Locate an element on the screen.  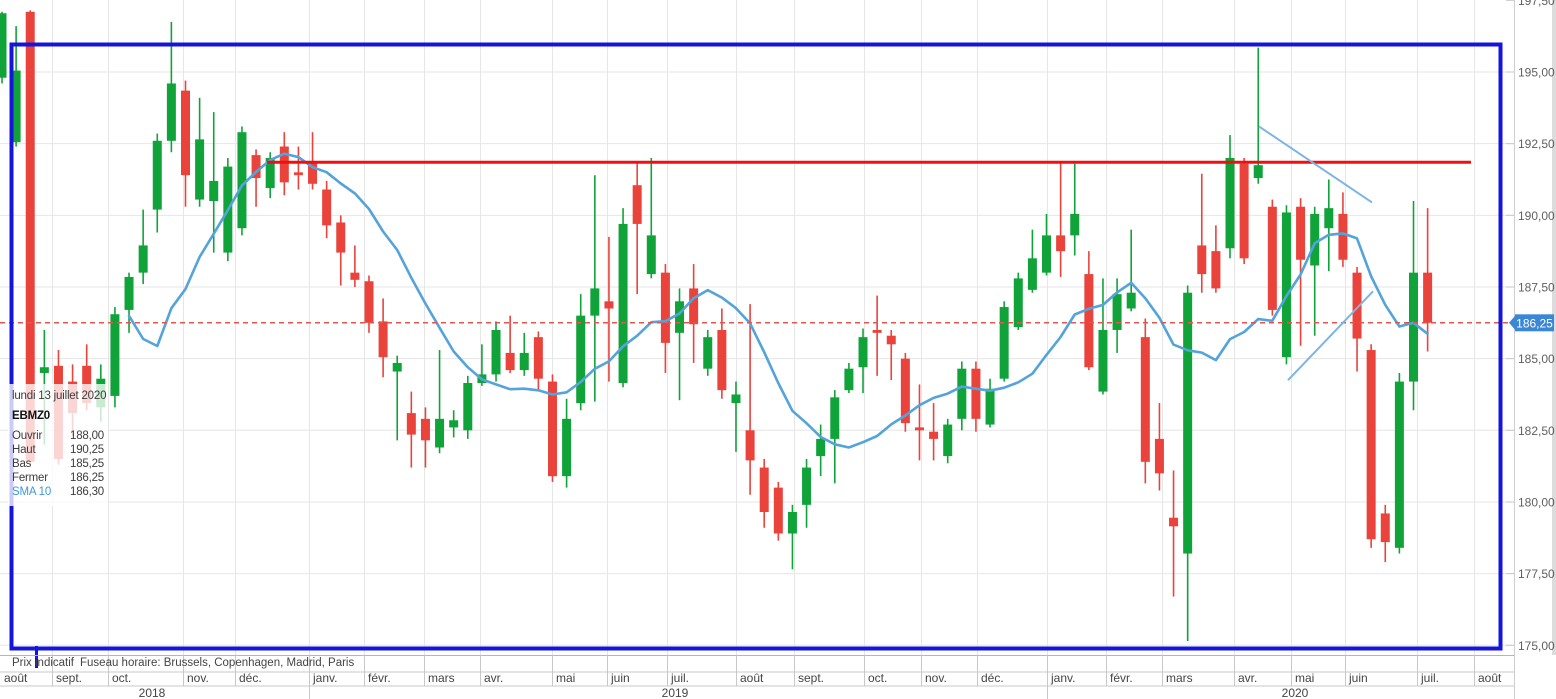
month-label: nov. is located at coordinates (936, 678).